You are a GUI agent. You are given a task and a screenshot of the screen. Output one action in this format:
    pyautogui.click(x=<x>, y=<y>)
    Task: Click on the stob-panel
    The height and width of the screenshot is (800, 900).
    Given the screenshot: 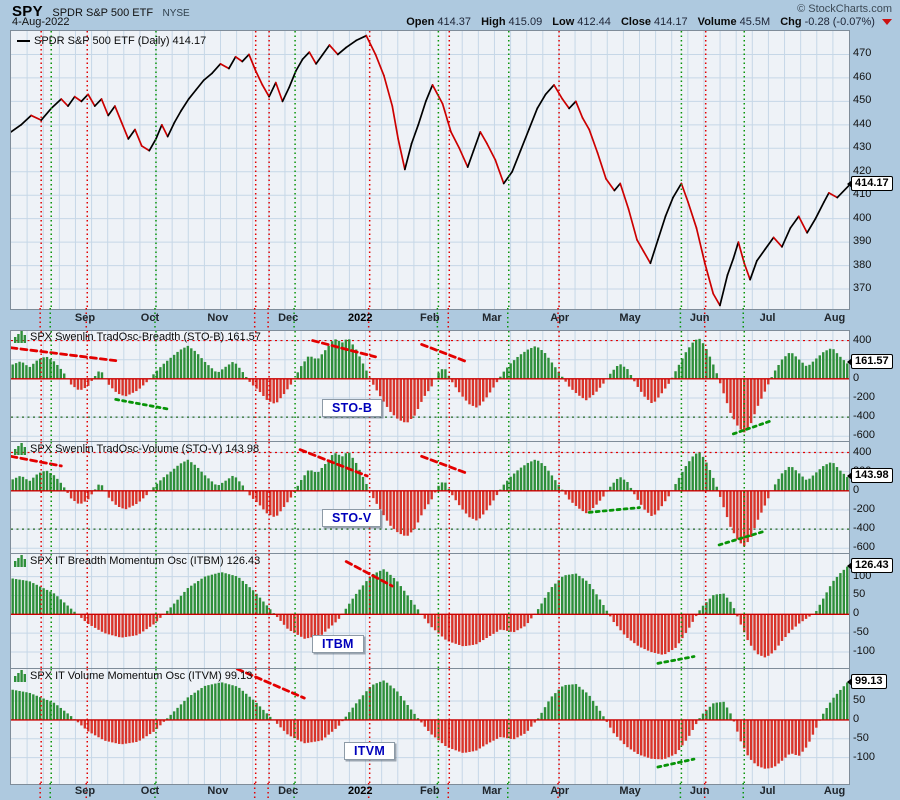 What is the action you would take?
    pyautogui.click(x=430, y=386)
    